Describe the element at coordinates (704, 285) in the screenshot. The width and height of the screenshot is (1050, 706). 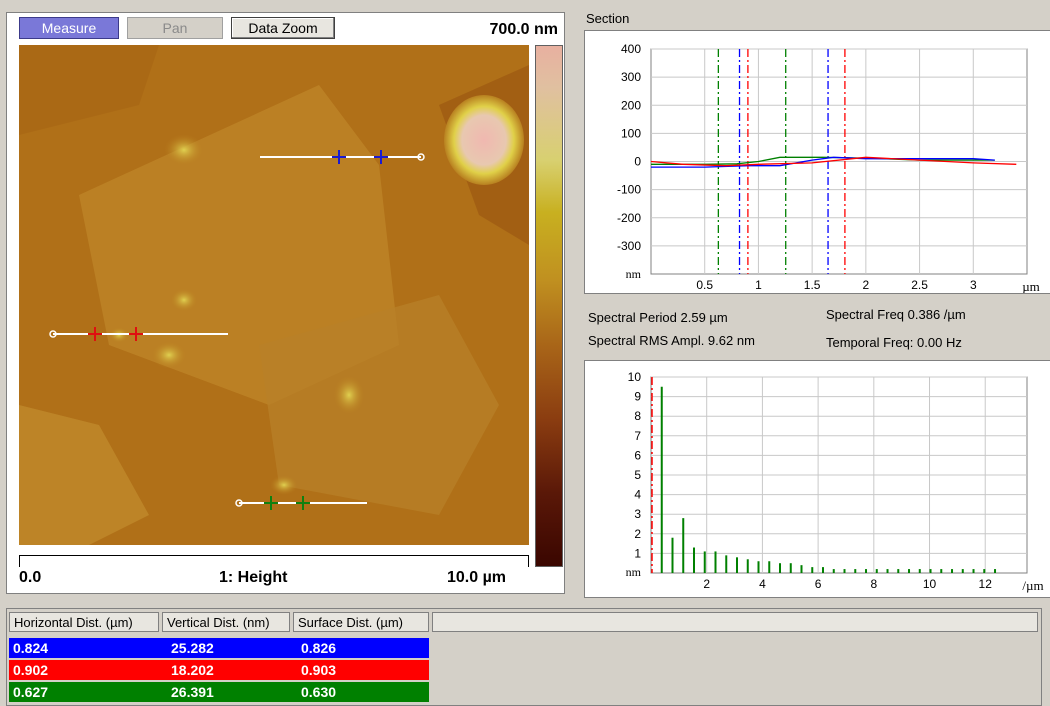
I see `x-tick-label: 0.5` at that location.